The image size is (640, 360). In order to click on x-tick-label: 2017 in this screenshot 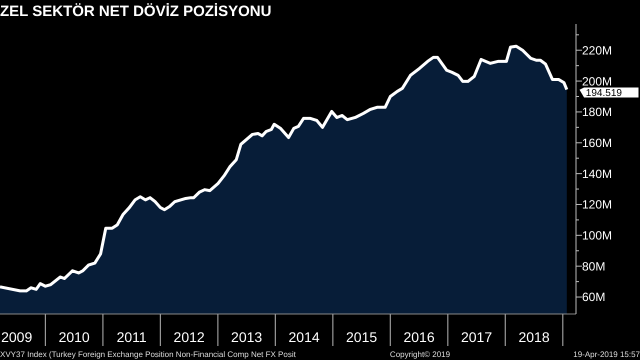, I will do `click(476, 337)`.